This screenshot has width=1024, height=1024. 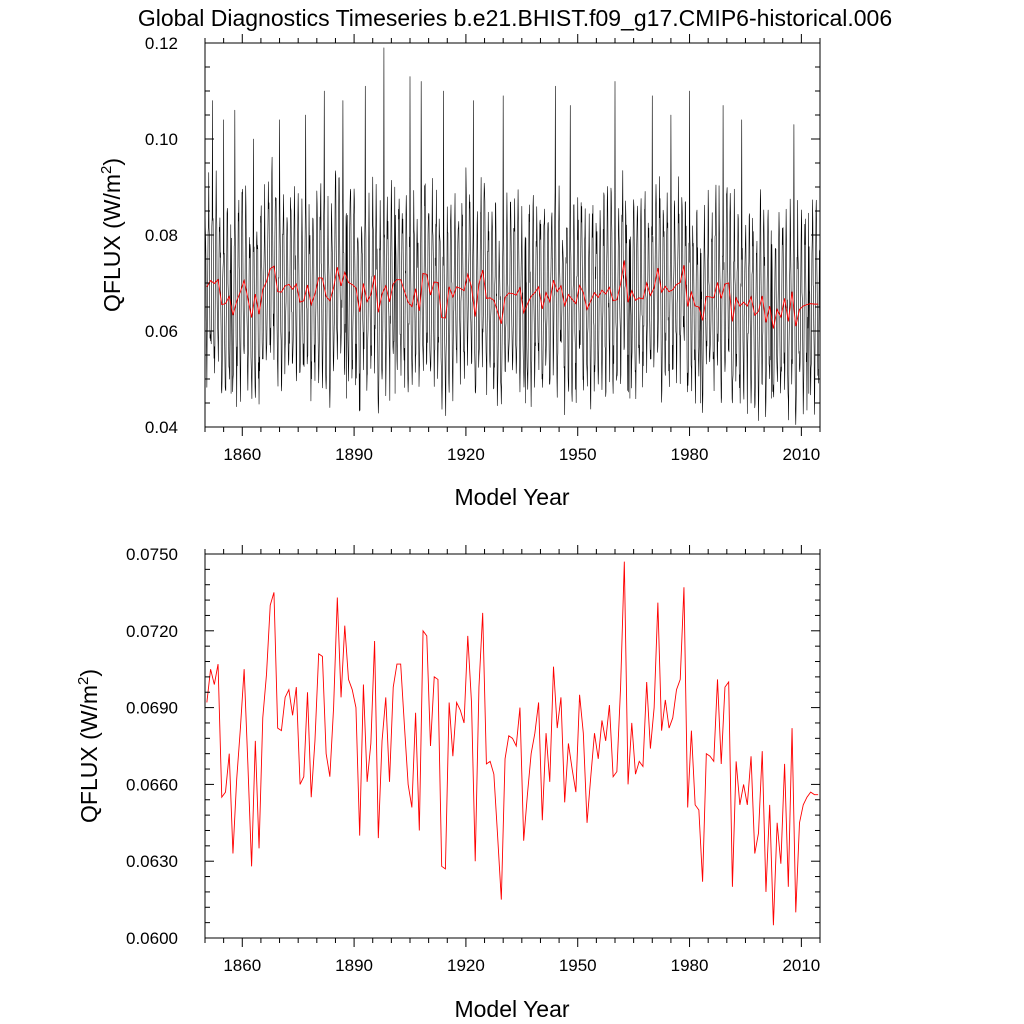 I want to click on bottom-ytick-label: 0.0720, so click(x=152, y=631).